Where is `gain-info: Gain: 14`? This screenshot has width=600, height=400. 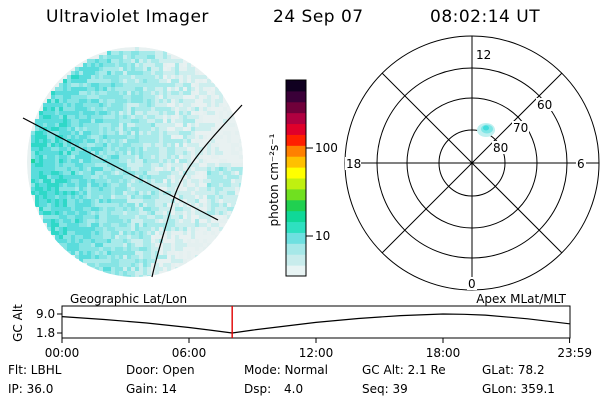 gain-info: Gain: 14 is located at coordinates (151, 389).